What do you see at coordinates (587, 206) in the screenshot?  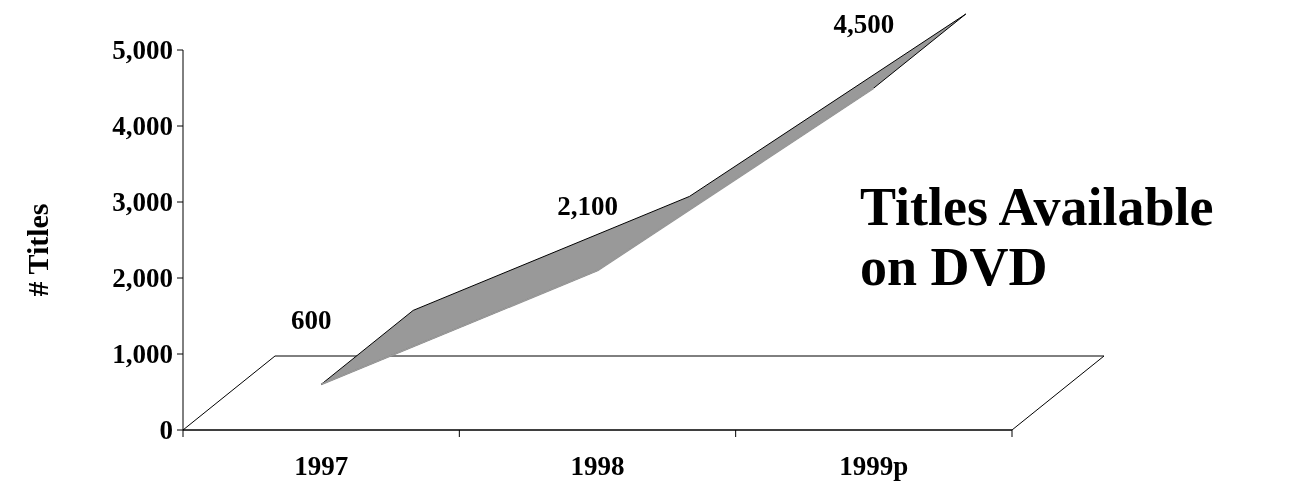 I see `data-label: 2,100` at bounding box center [587, 206].